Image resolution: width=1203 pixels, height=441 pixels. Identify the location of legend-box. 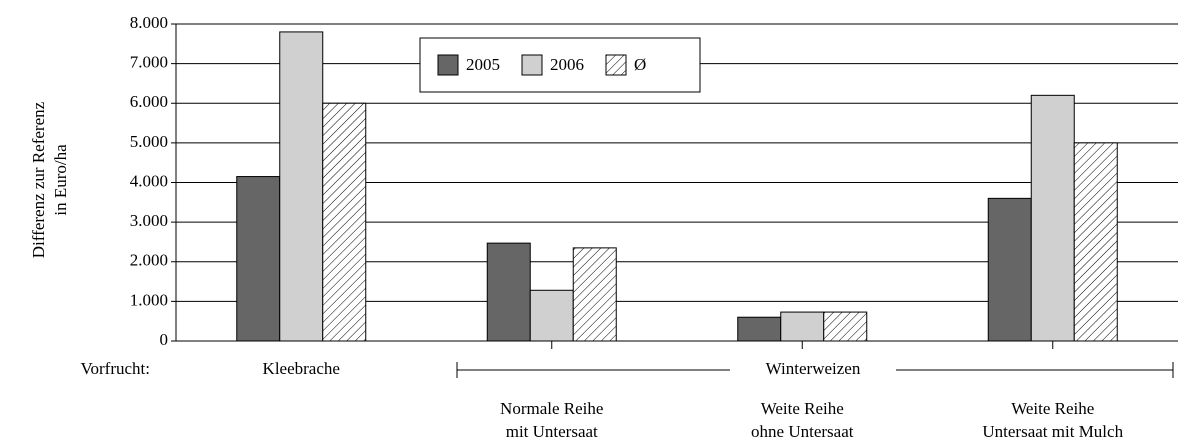
(560, 65).